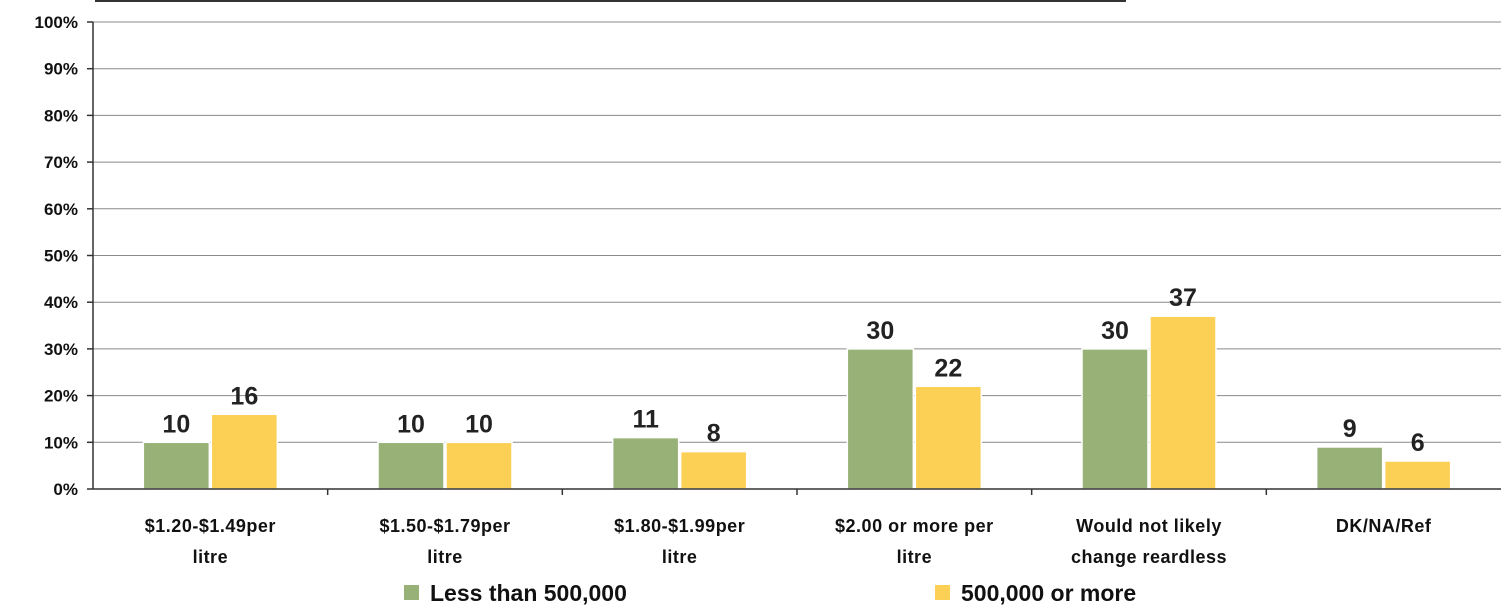 The width and height of the screenshot is (1501, 608). I want to click on y-axis-ticks: 0% 10% 20% 30% 40% 50% 60% 70% 80% 90% 100%, so click(64, 256).